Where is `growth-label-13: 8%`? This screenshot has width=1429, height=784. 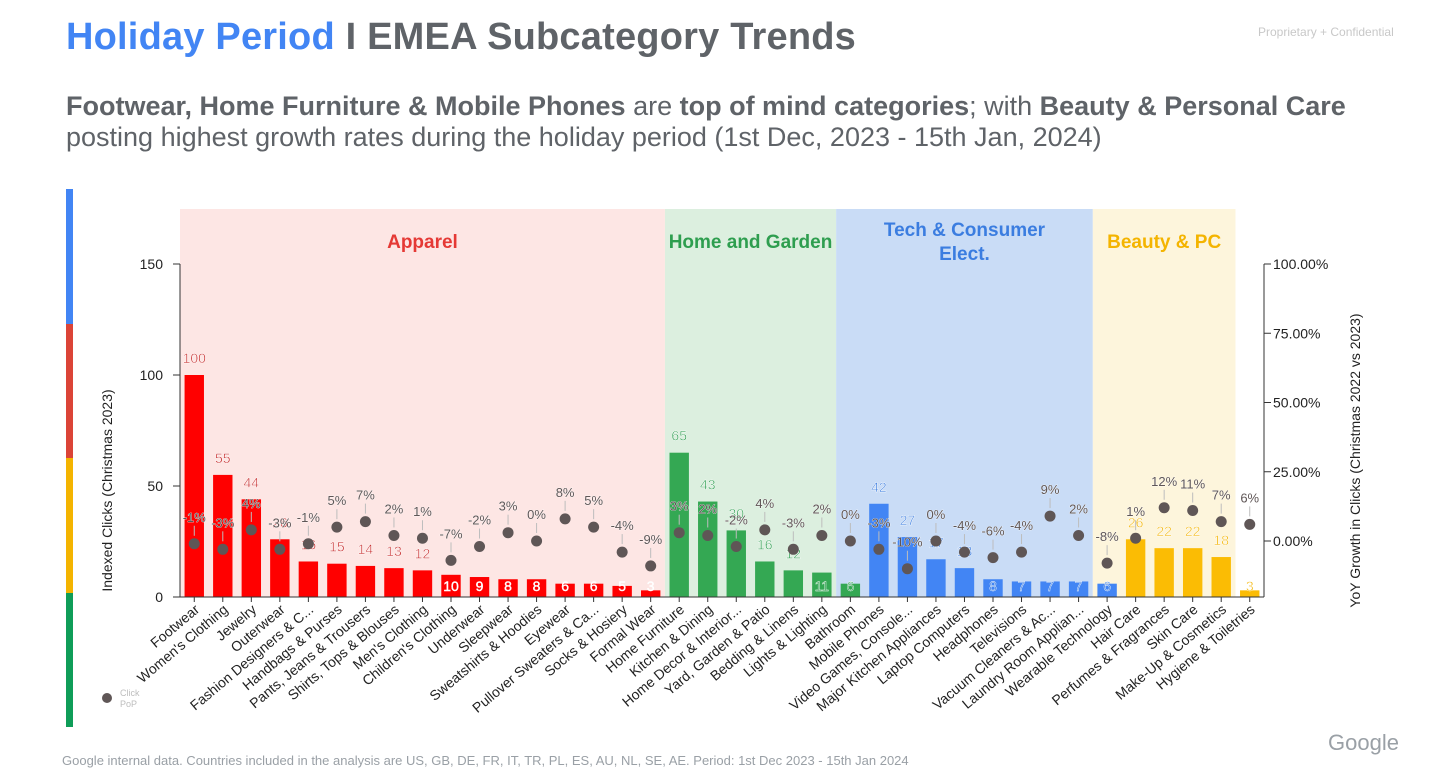 growth-label-13: 8% is located at coordinates (565, 492).